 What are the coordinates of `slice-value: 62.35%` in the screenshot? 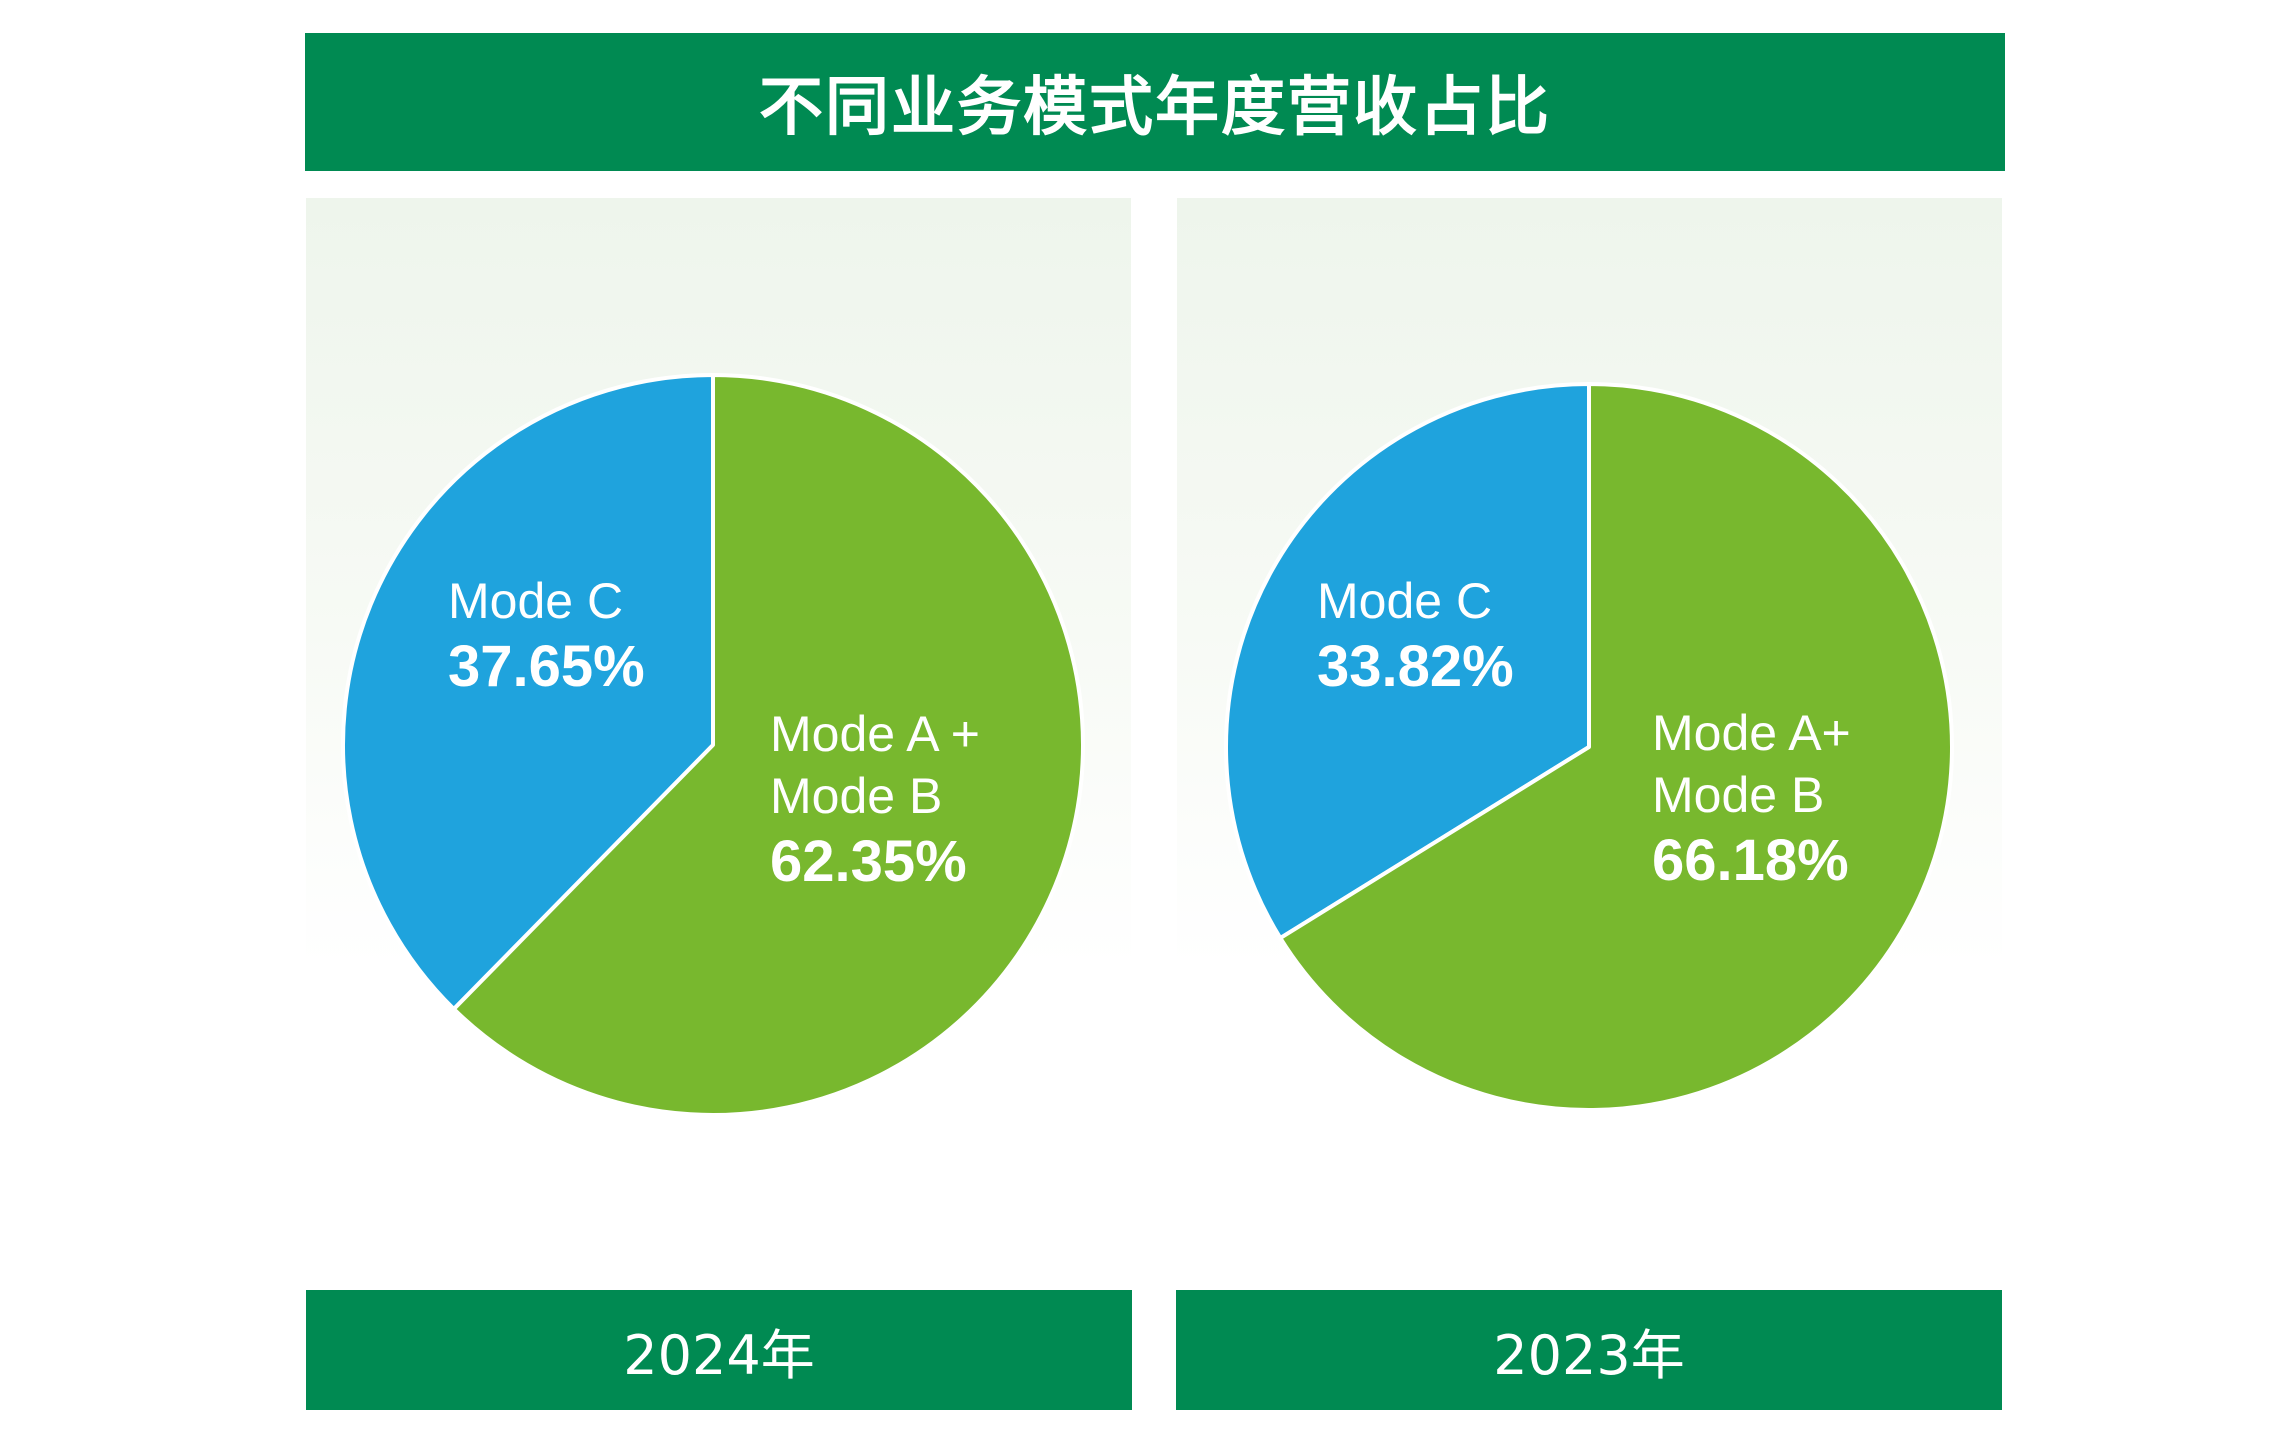 It's located at (868, 861).